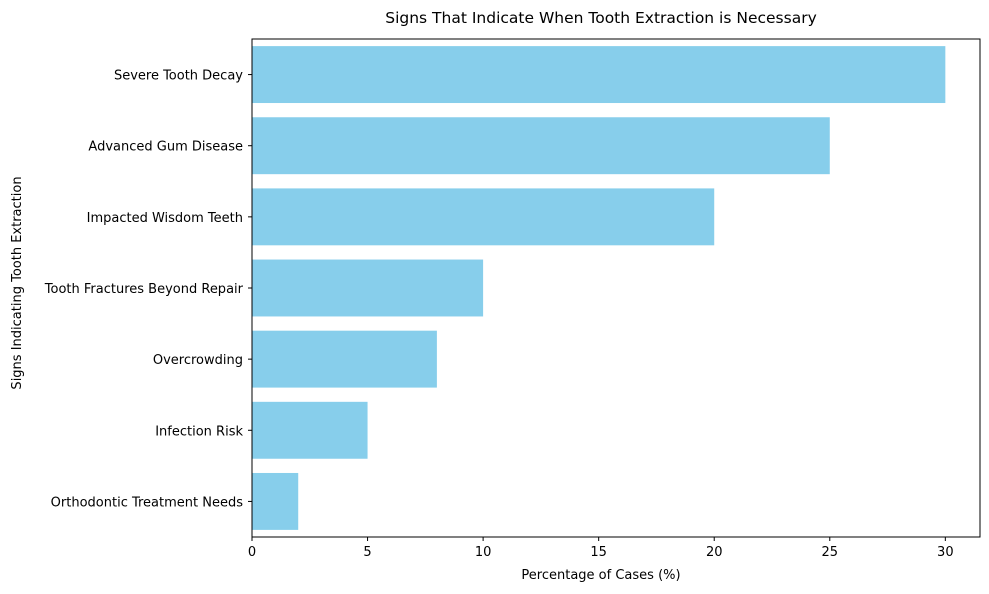 Image resolution: width=989 pixels, height=594 pixels. I want to click on x-tick-label: 10, so click(483, 552).